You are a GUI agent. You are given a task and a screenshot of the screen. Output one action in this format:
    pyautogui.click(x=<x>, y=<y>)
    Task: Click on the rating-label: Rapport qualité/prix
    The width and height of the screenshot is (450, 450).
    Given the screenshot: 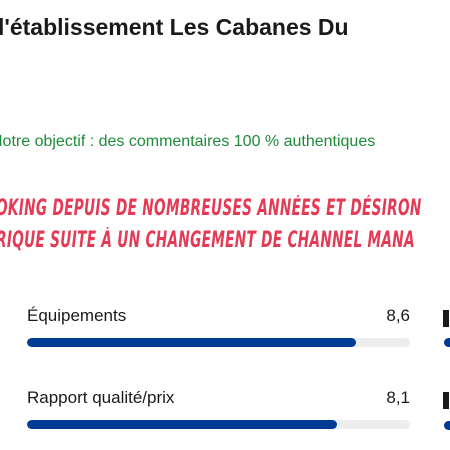 What is the action you would take?
    pyautogui.click(x=101, y=397)
    